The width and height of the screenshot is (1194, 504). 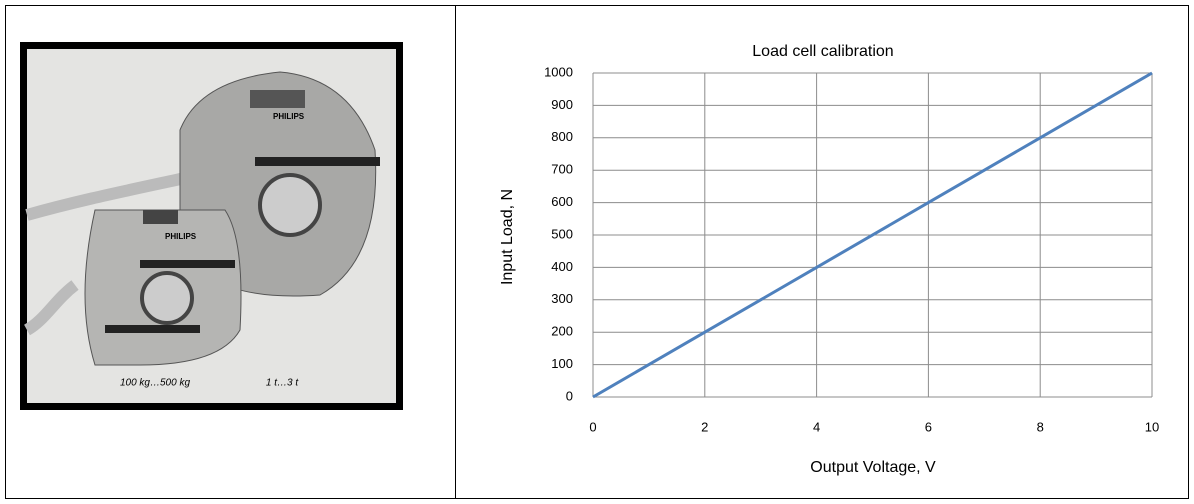 What do you see at coordinates (562, 233) in the screenshot?
I see `y-tick-label: 500` at bounding box center [562, 233].